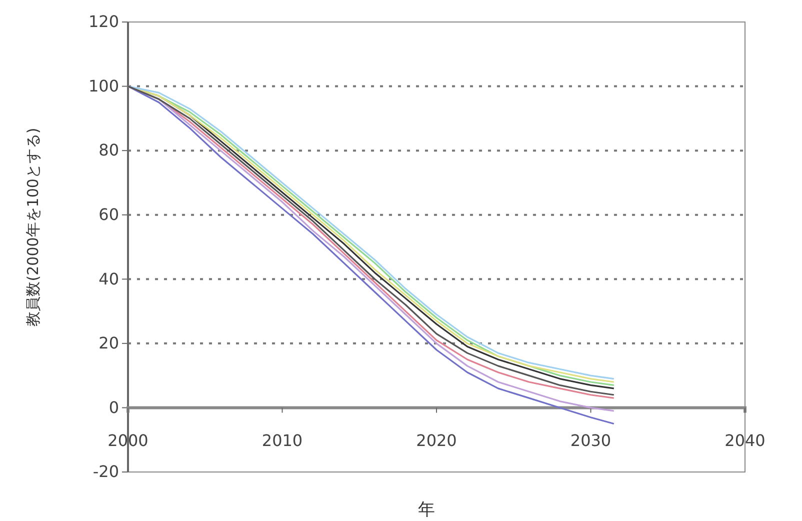 Image resolution: width=802 pixels, height=521 pixels. I want to click on y-tick-label: 0, so click(113, 407).